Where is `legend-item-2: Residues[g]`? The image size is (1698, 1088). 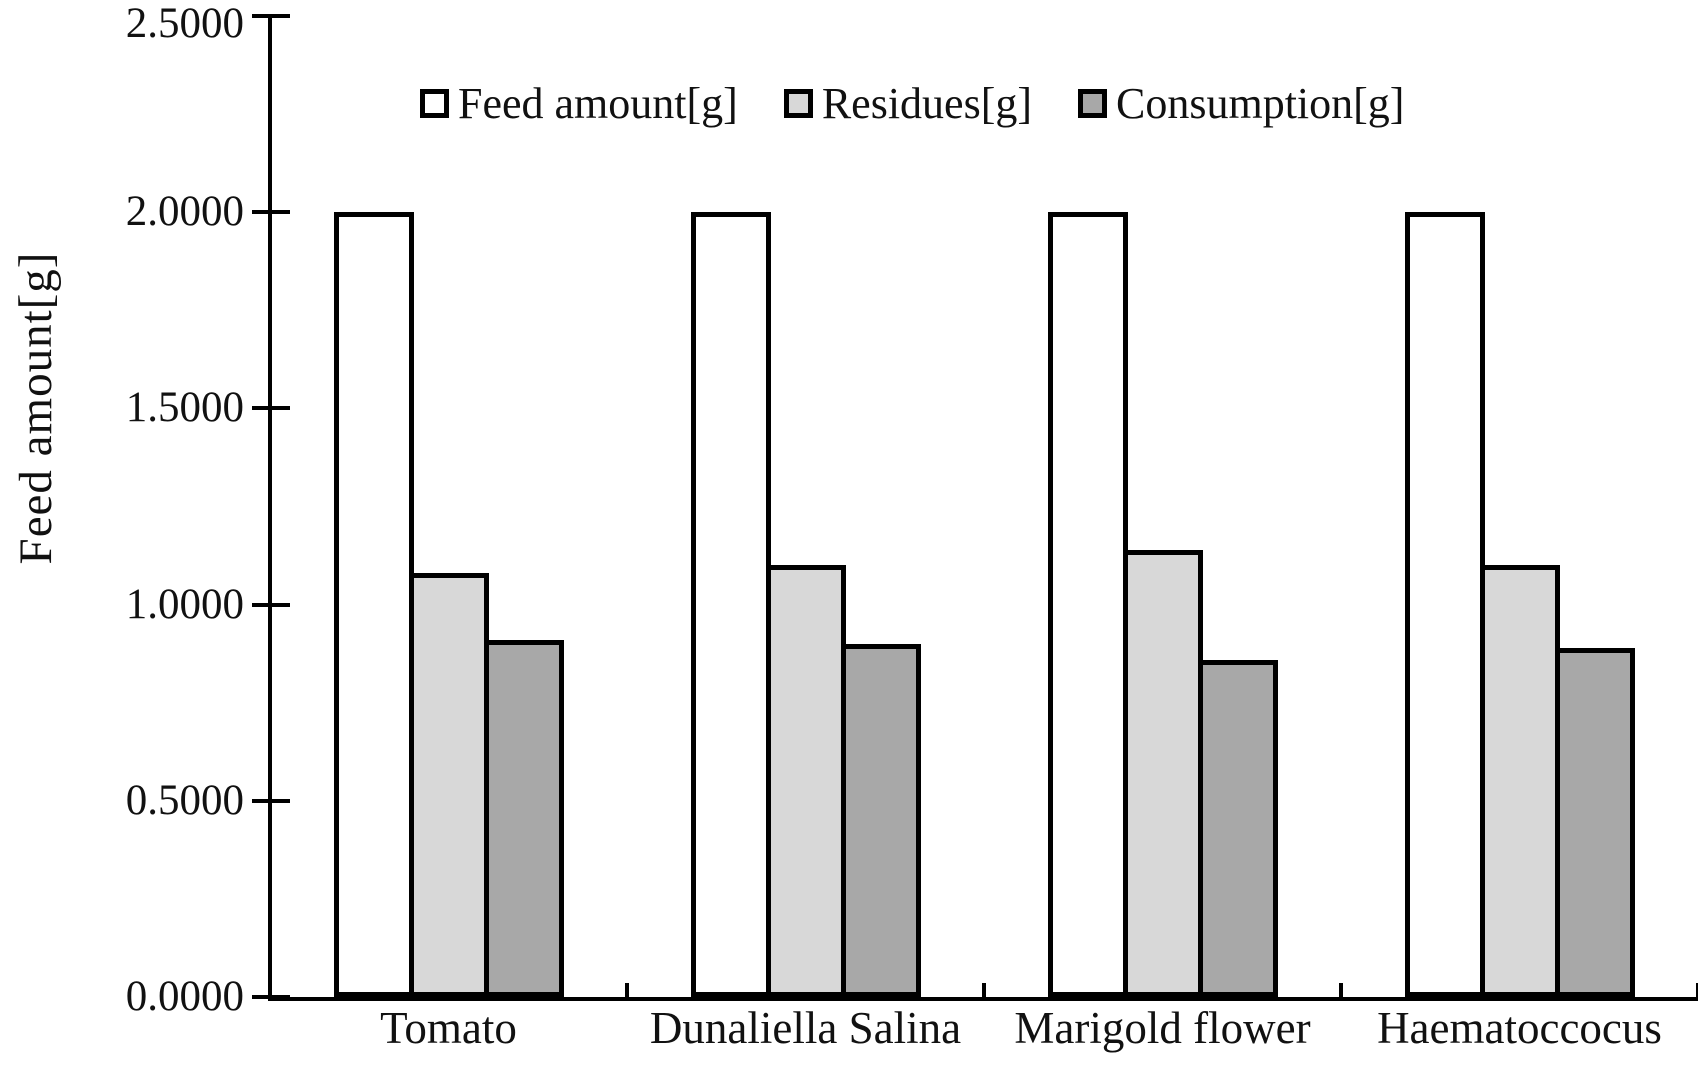 legend-item-2: Residues[g] is located at coordinates (907, 103).